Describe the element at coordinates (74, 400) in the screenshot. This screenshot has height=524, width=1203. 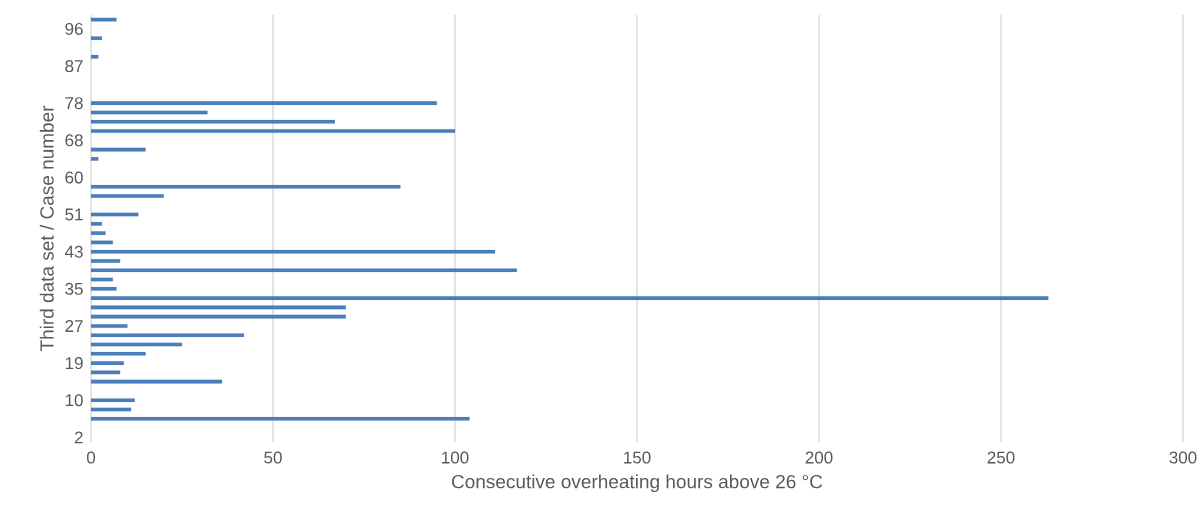
I see `y-tick-label: 10` at that location.